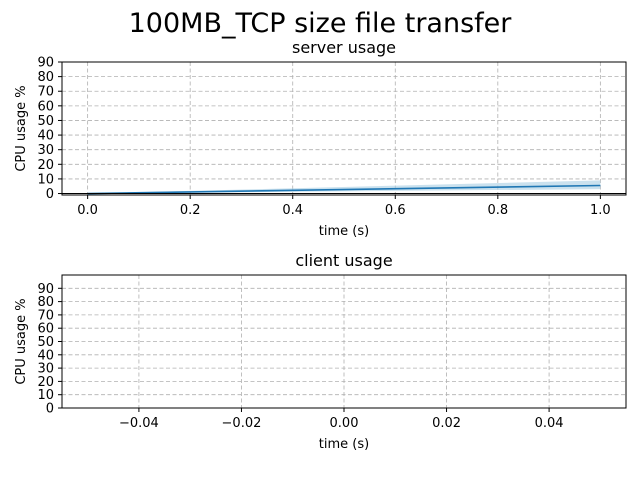  What do you see at coordinates (45, 179) in the screenshot?
I see `server-y-tick-label: 10` at bounding box center [45, 179].